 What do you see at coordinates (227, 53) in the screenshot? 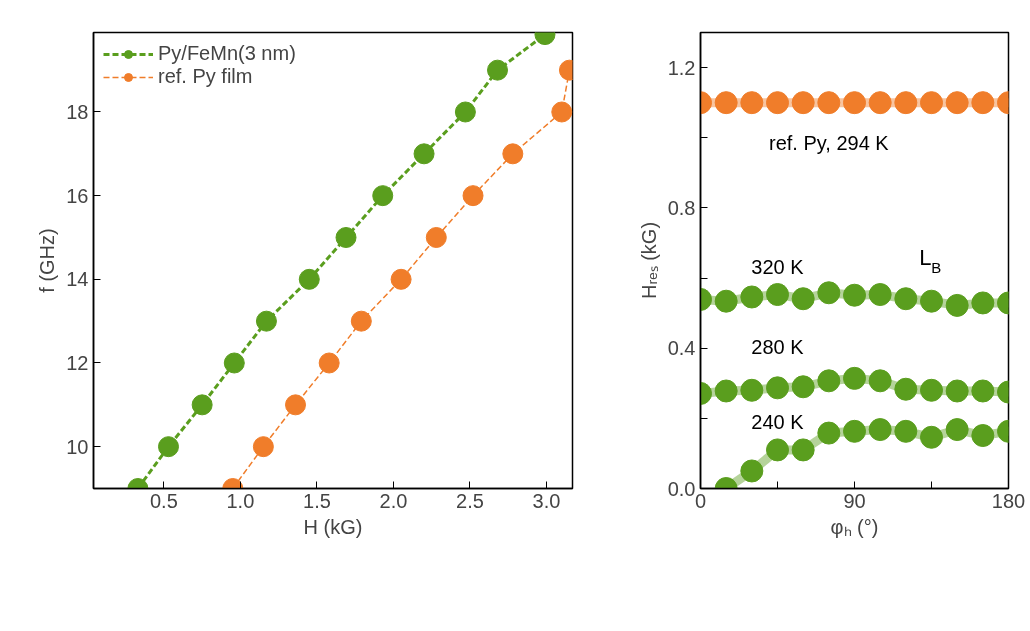
I see `legend-label: Py/FeMn(3 nm)` at bounding box center [227, 53].